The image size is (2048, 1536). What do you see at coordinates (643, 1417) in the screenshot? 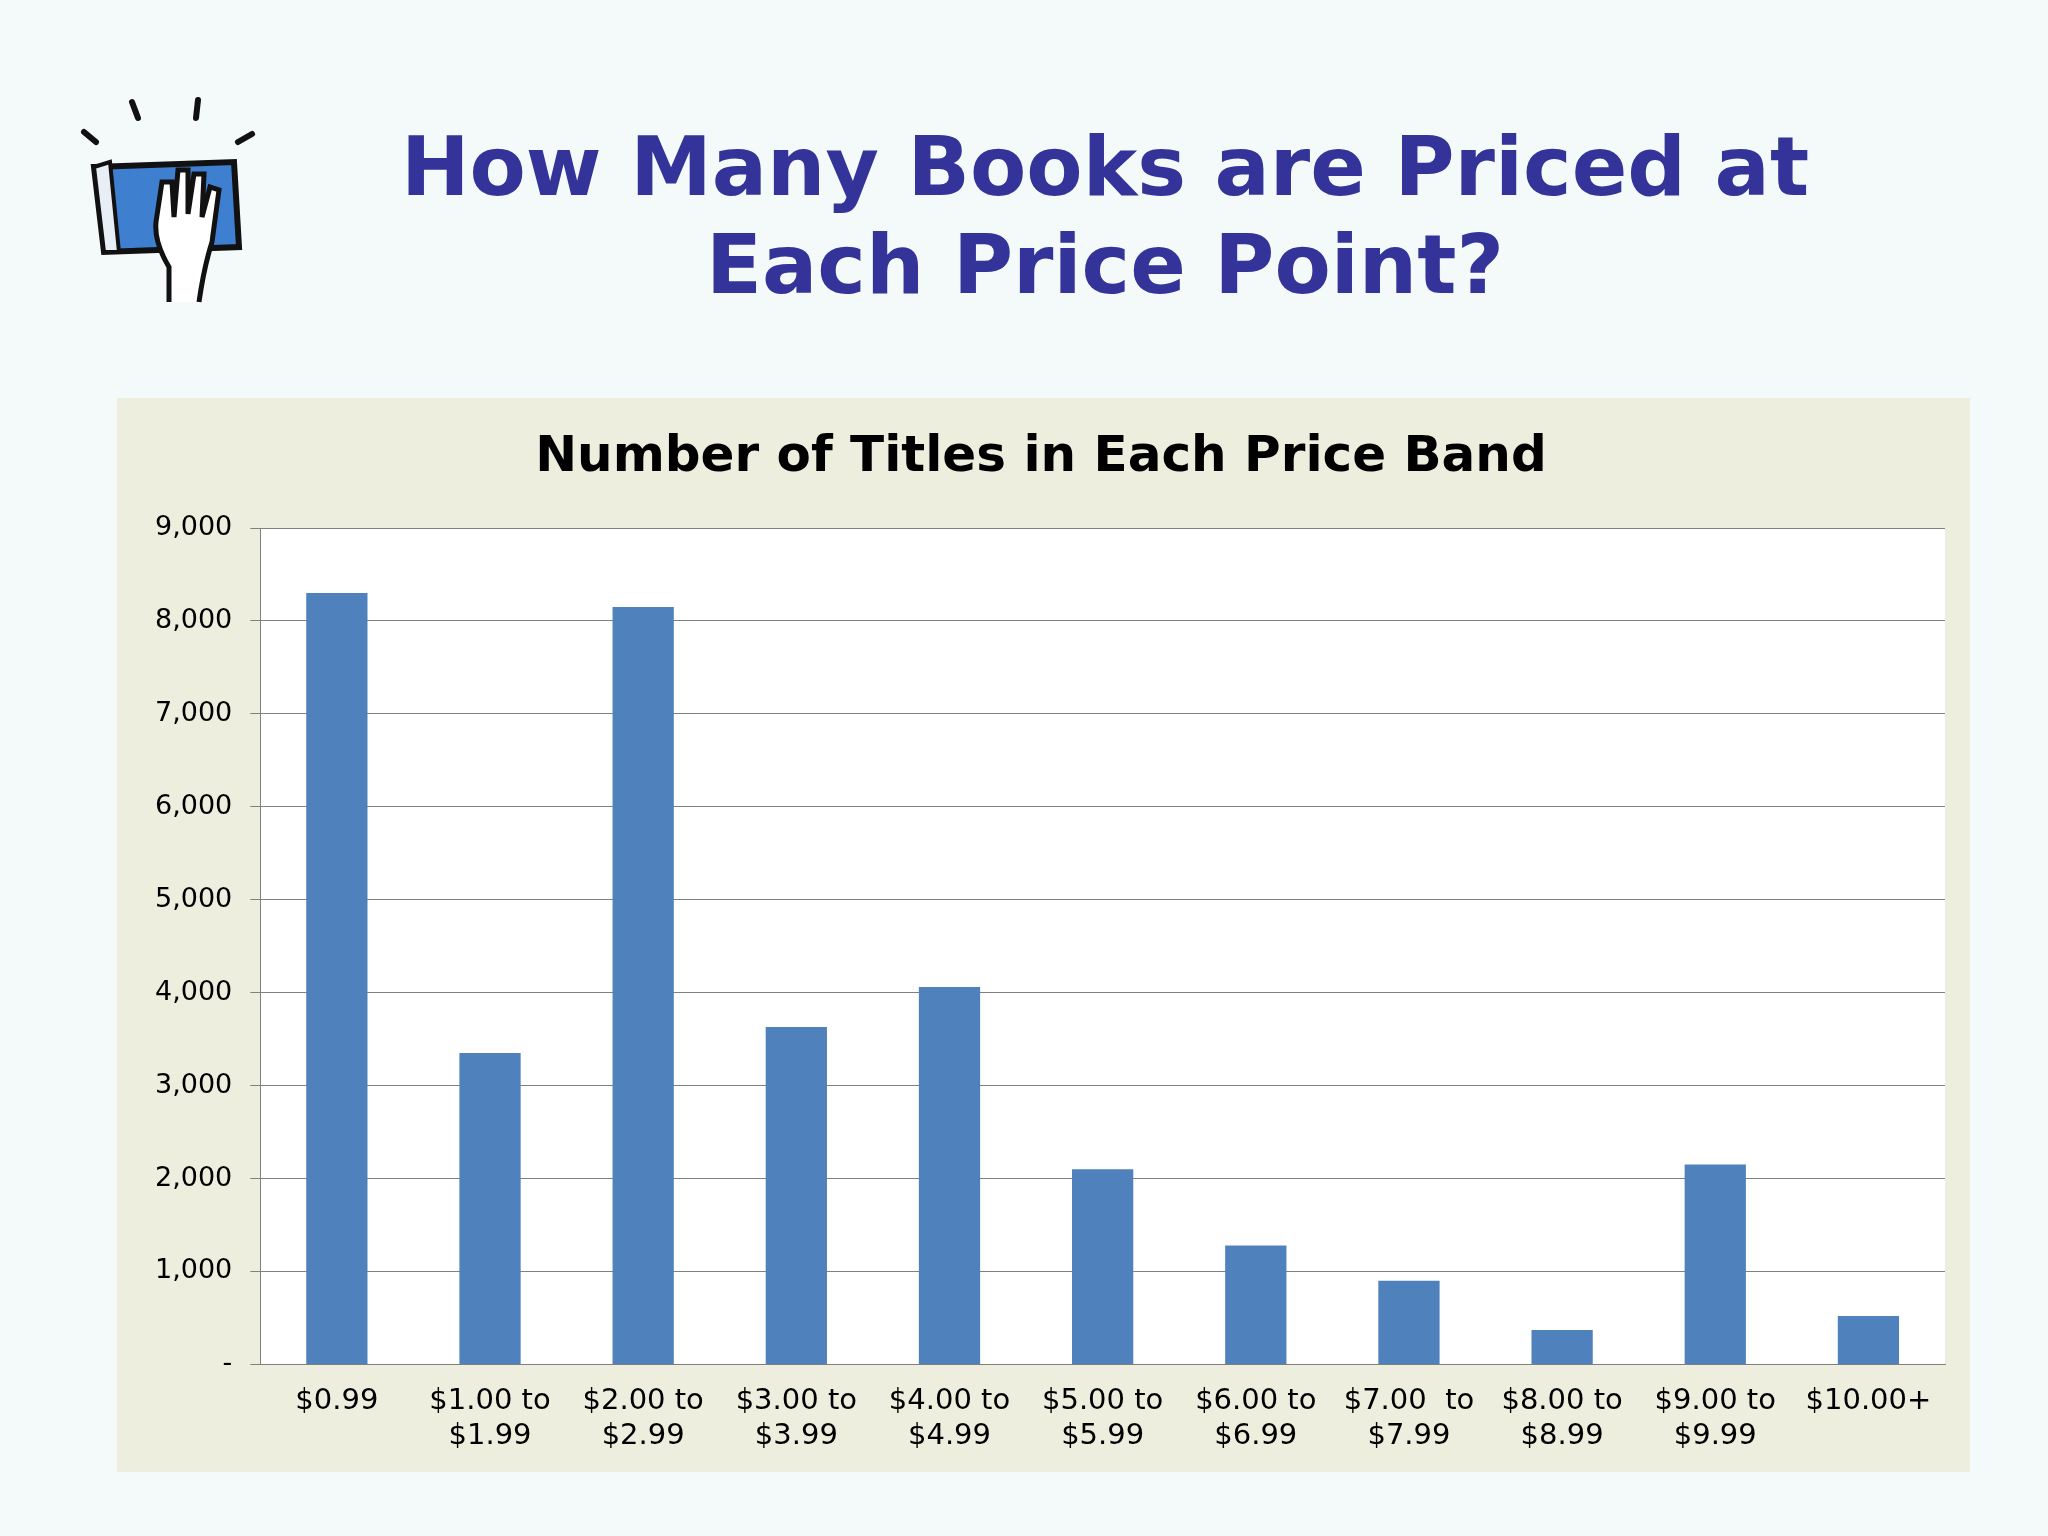
I see `x-tick-label: $2.00 to $2.99` at bounding box center [643, 1417].